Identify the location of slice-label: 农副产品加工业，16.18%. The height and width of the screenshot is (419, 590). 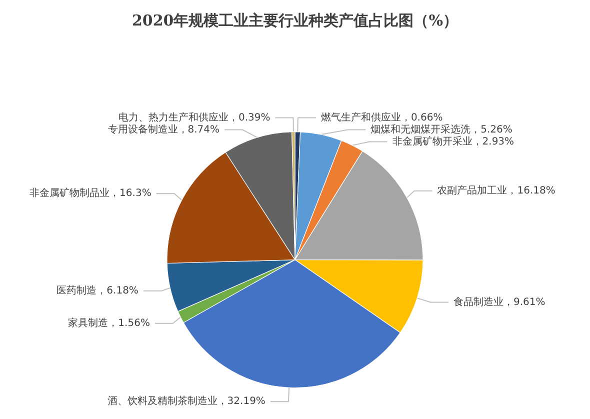
(496, 190).